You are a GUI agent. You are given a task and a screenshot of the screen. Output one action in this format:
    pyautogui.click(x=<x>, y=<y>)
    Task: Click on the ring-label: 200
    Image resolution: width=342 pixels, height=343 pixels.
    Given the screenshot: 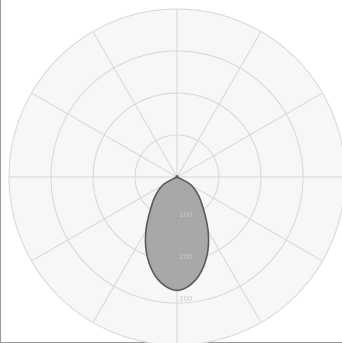 What is the action you would take?
    pyautogui.click(x=185, y=257)
    